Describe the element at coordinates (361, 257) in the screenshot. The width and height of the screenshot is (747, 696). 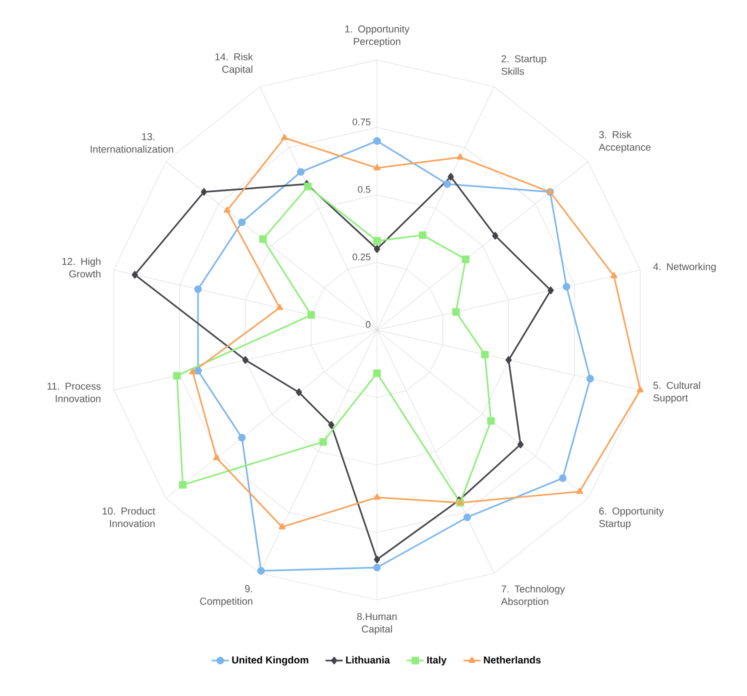
I see `y-tick-label: 0.25` at that location.